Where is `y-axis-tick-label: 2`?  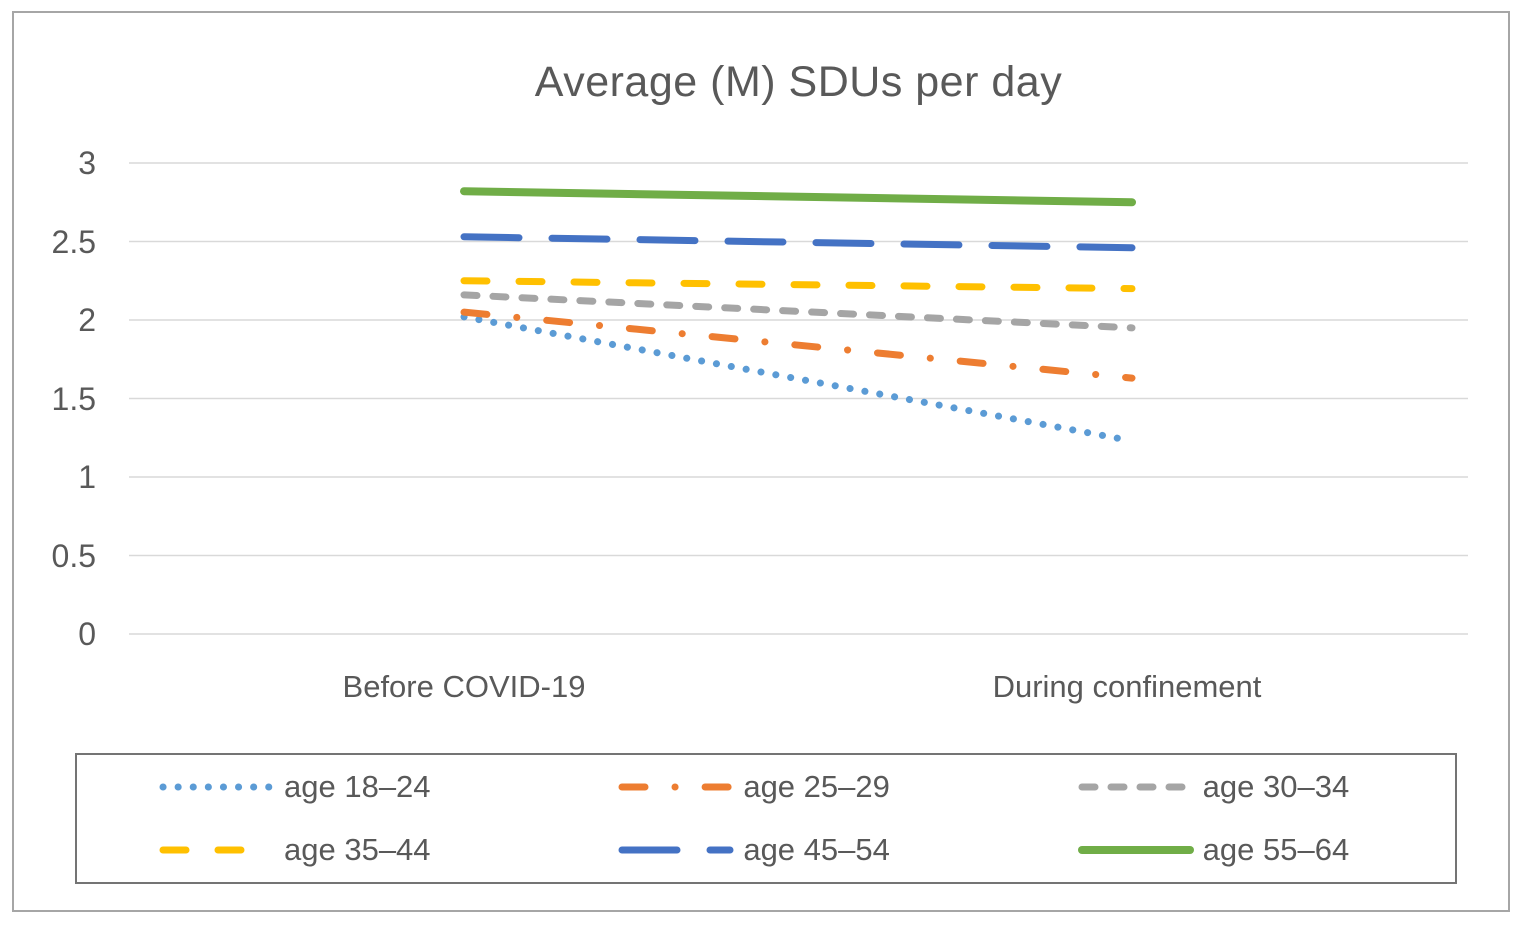 y-axis-tick-label: 2 is located at coordinates (87, 320).